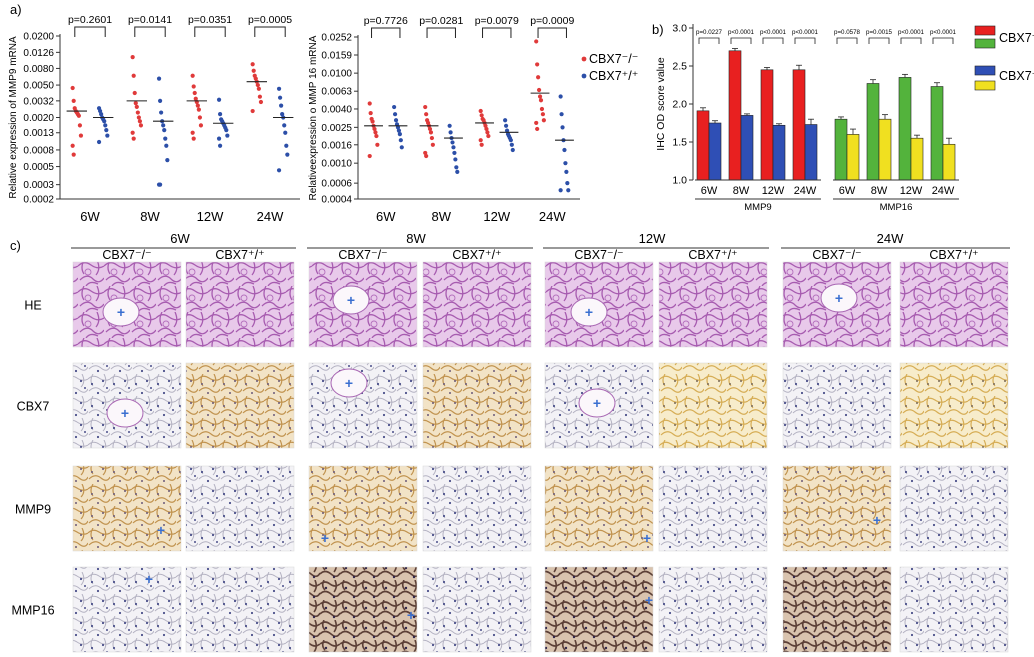 This screenshot has width=1034, height=657. I want to click on timepoint-label: 8W, so click(416, 238).